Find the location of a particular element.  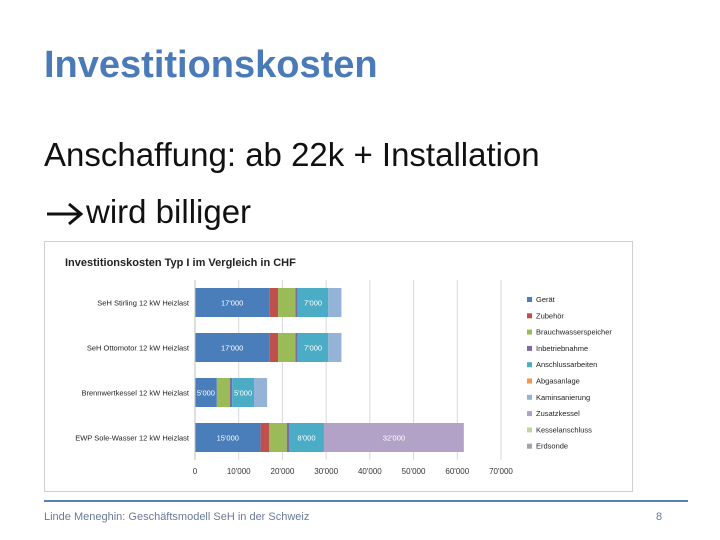

legend-label: Inbetriebnahme is located at coordinates (562, 348).